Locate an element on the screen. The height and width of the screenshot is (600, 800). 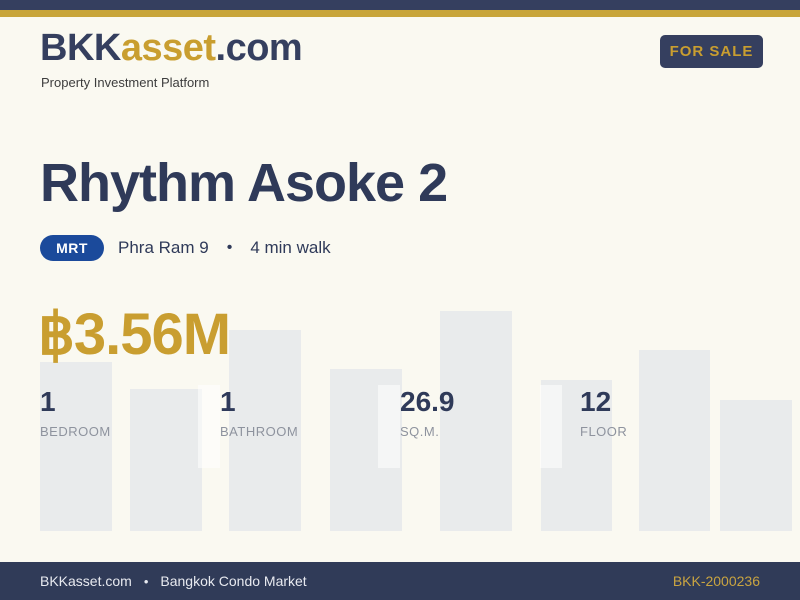
top-navy-stripe is located at coordinates (400, 5).